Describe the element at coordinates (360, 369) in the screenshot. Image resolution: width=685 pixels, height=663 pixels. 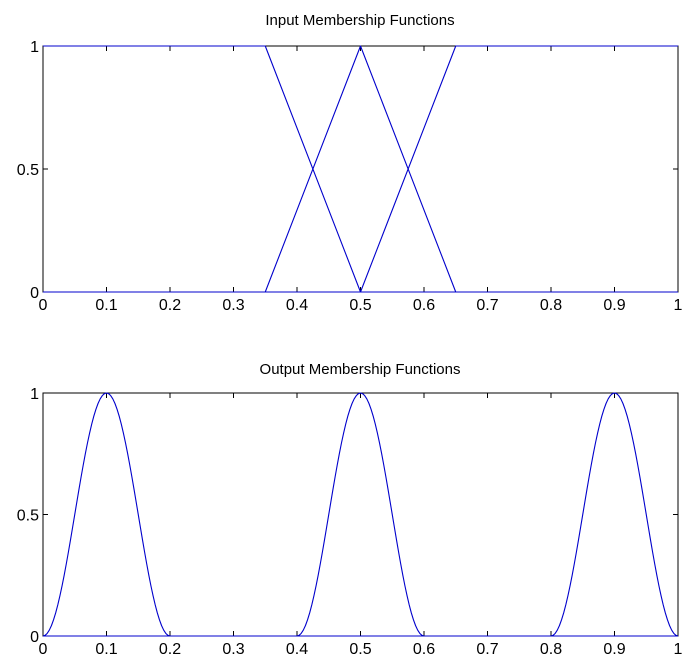
I see `chart-title: Output Membership Functions` at that location.